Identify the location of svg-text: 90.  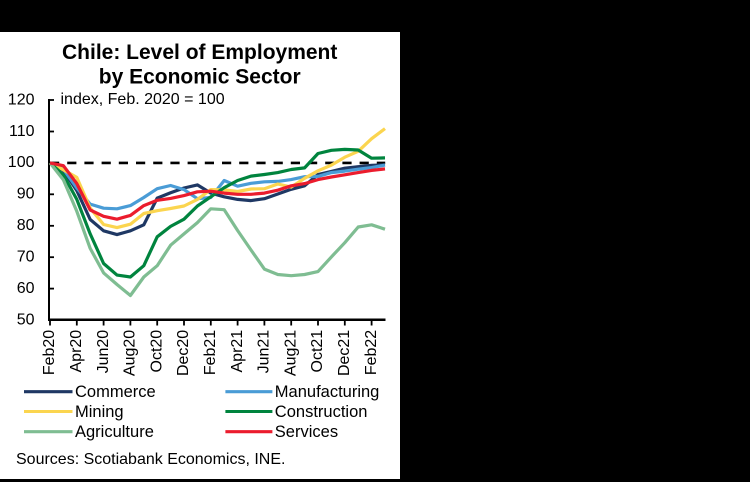
(26, 194).